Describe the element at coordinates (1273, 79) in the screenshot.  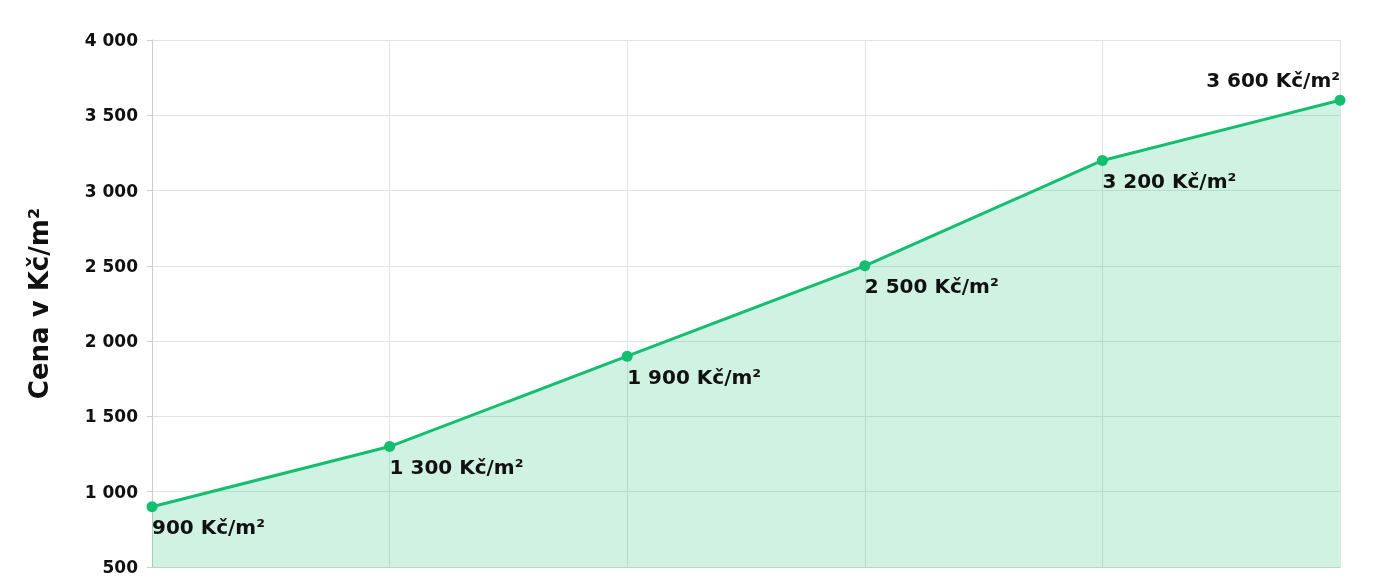
I see `data-label: 3 600 Kč/m²` at that location.